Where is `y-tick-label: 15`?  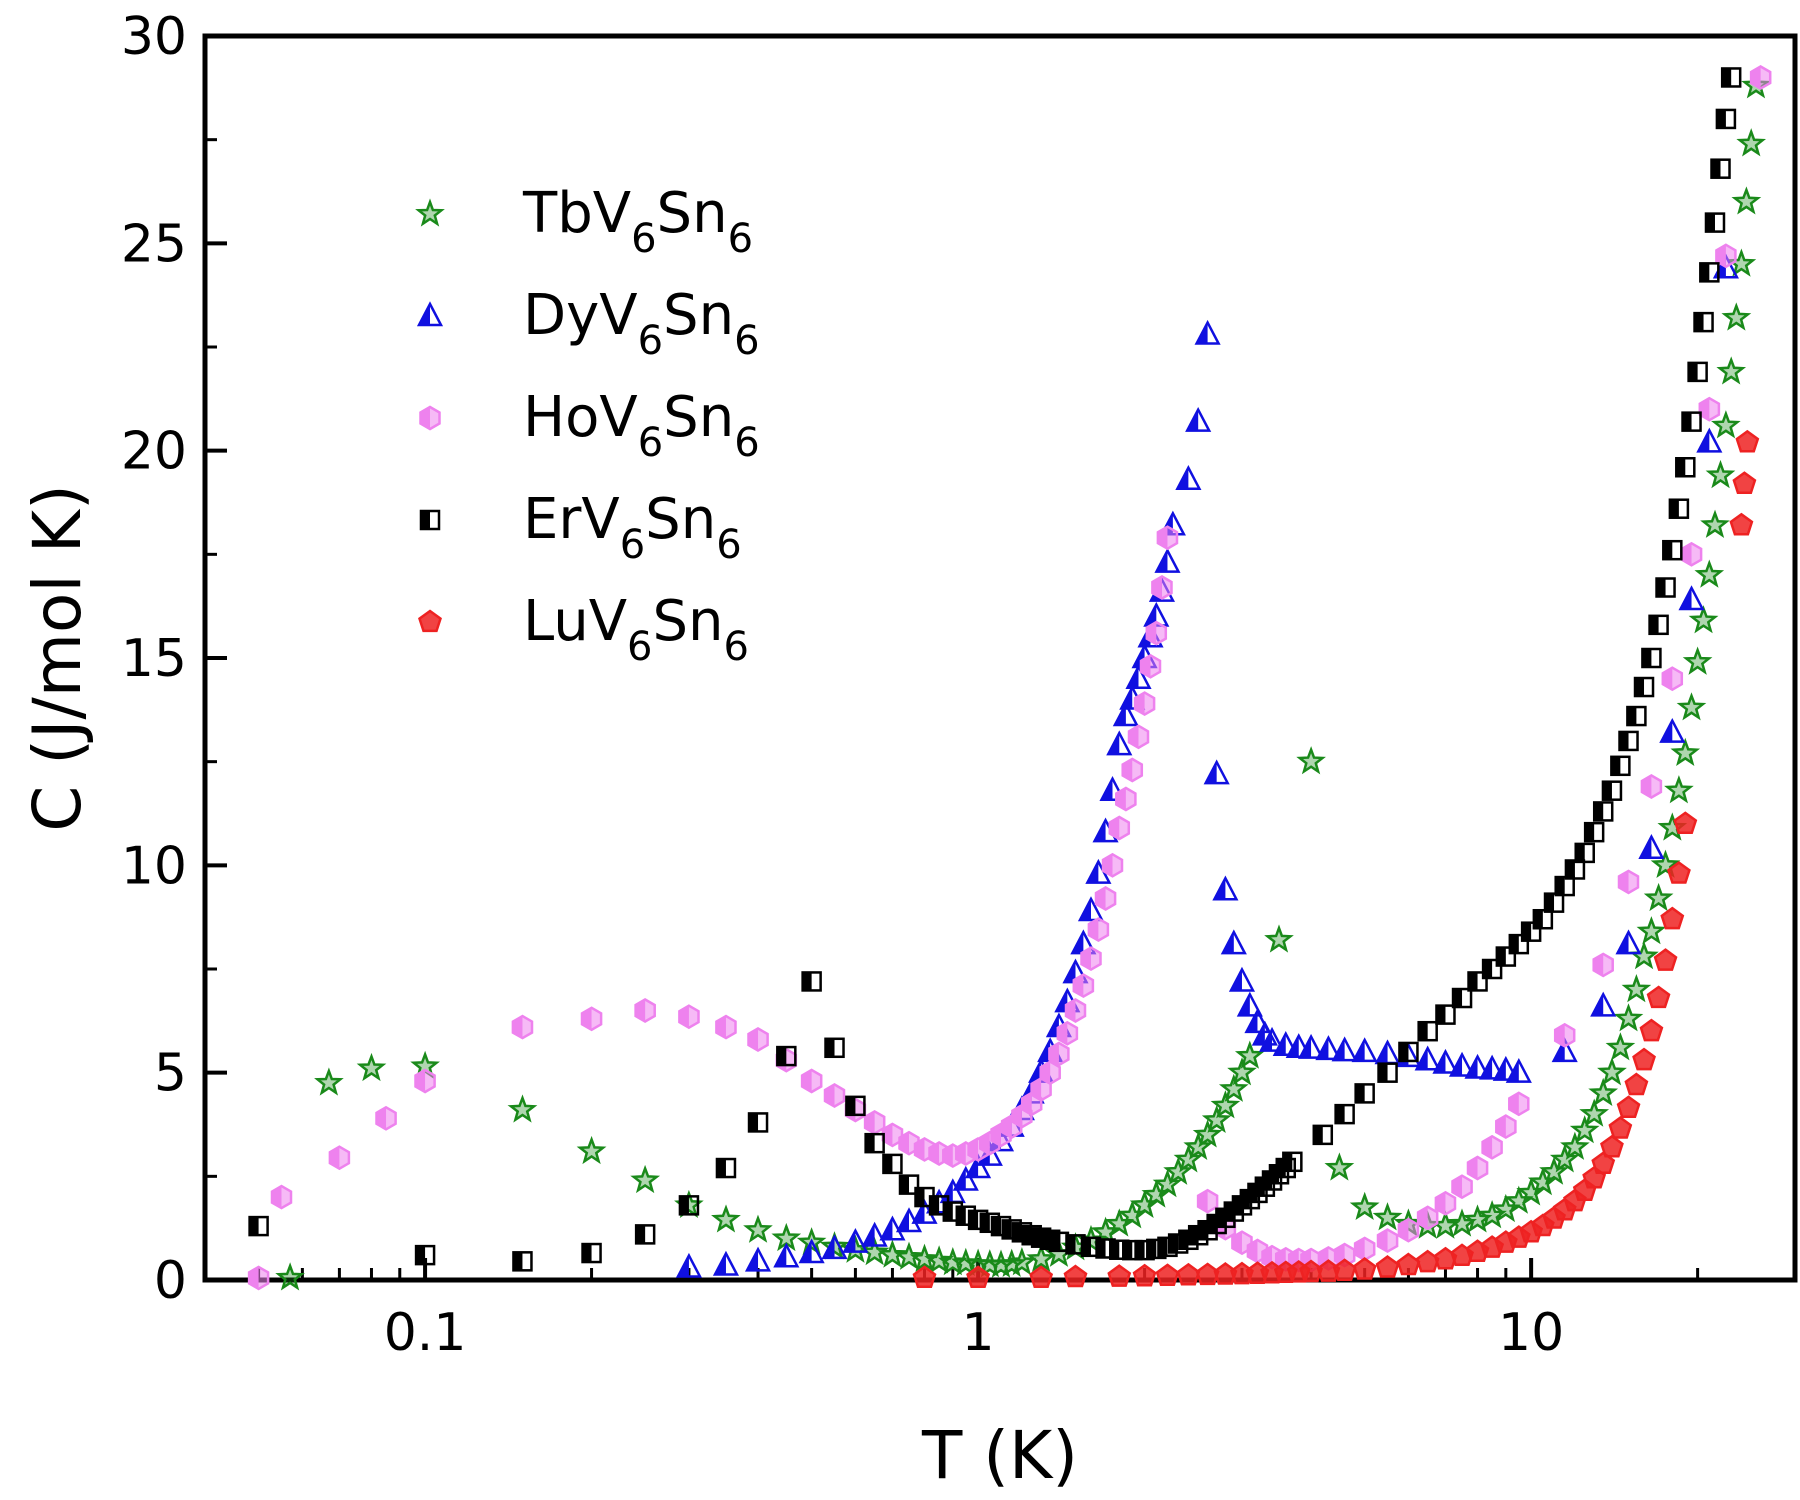
y-tick-label: 15 is located at coordinates (154, 659).